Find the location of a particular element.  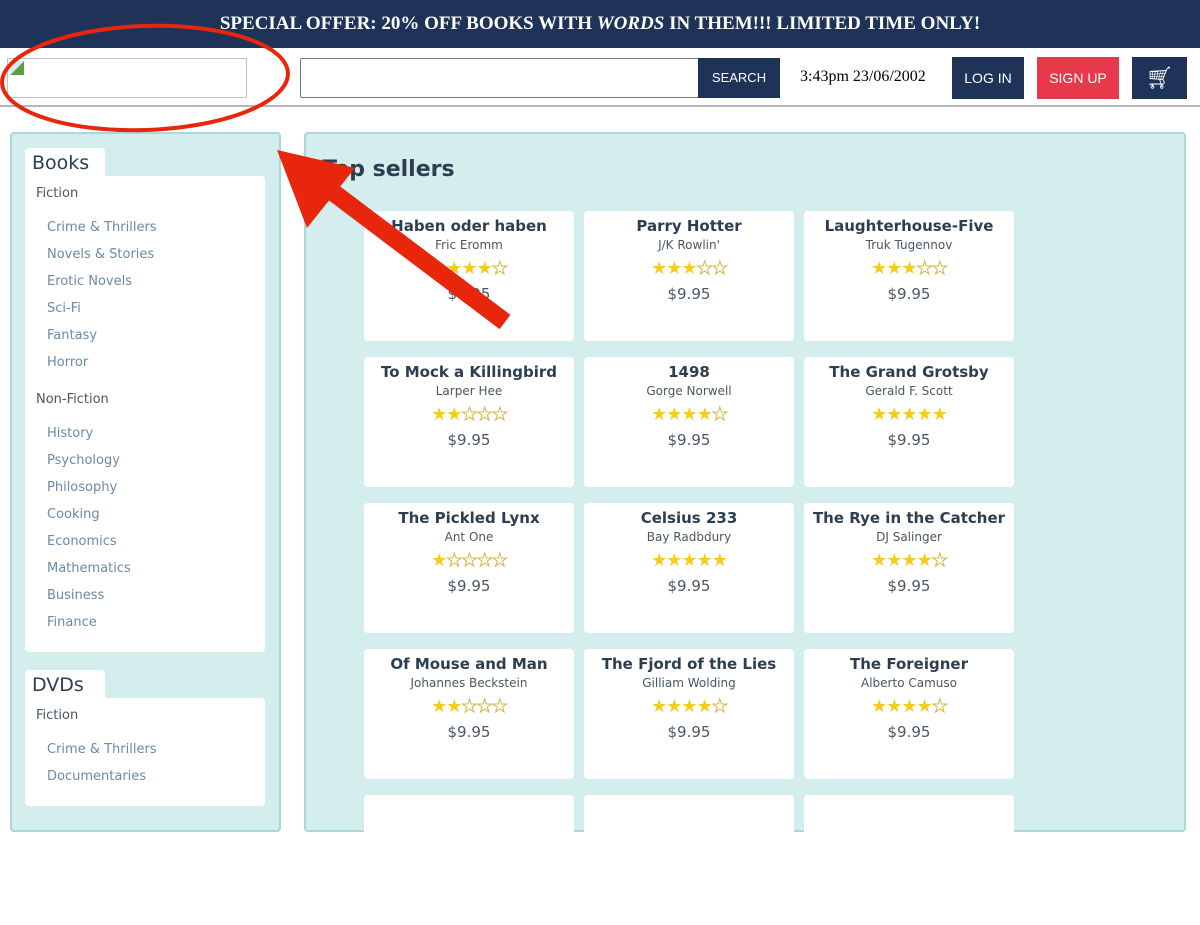

product-title: Parry Hotter is located at coordinates (689, 226).